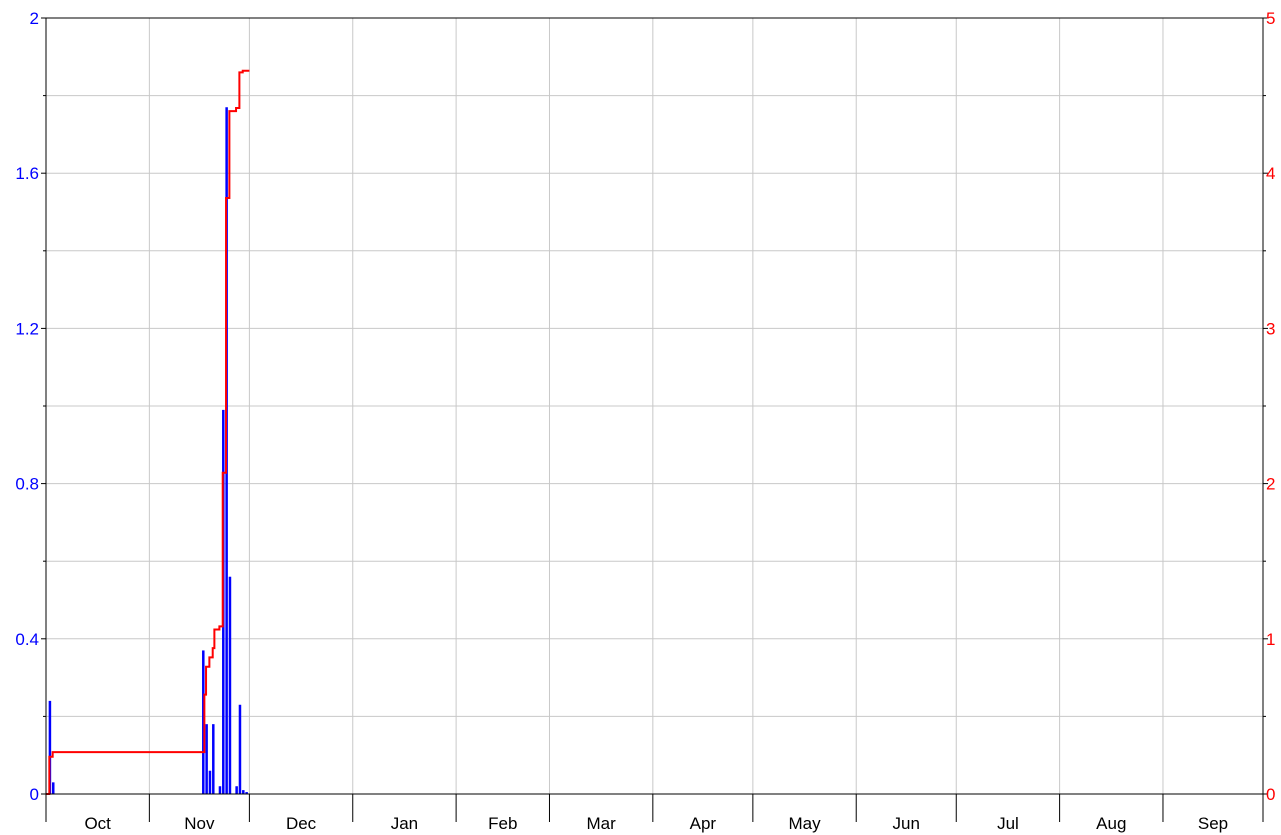 The width and height of the screenshot is (1281, 835). What do you see at coordinates (1008, 823) in the screenshot?
I see `x-tick-label: Jul` at bounding box center [1008, 823].